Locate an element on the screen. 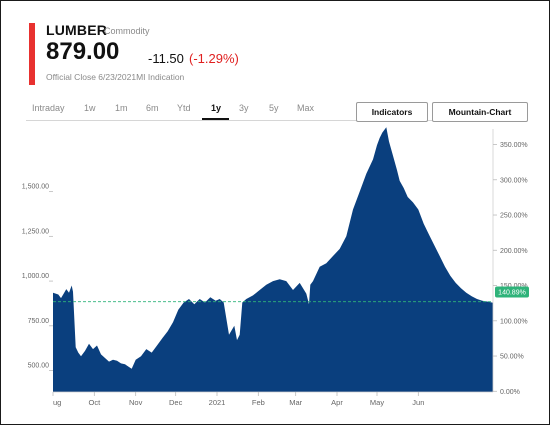  x-tick-label: Apr is located at coordinates (337, 402).